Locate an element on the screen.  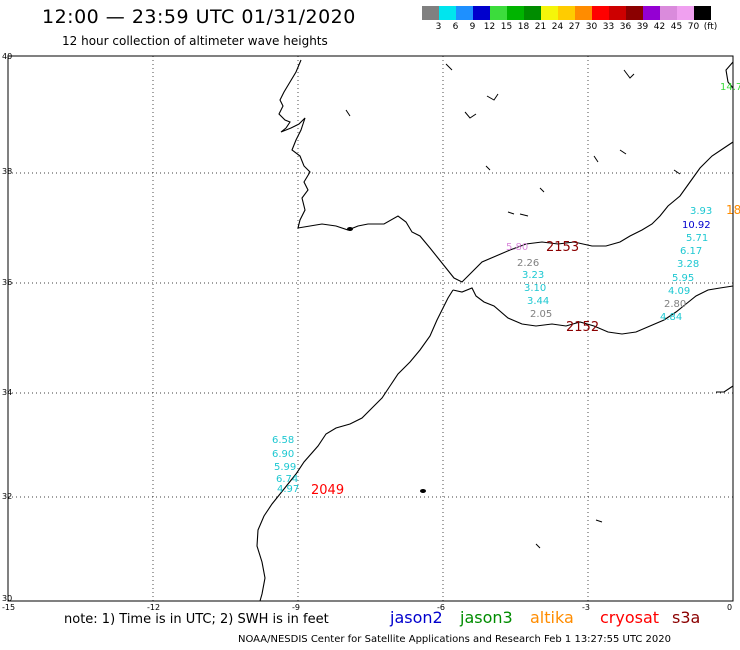
scale-label: 30 is located at coordinates (591, 27).